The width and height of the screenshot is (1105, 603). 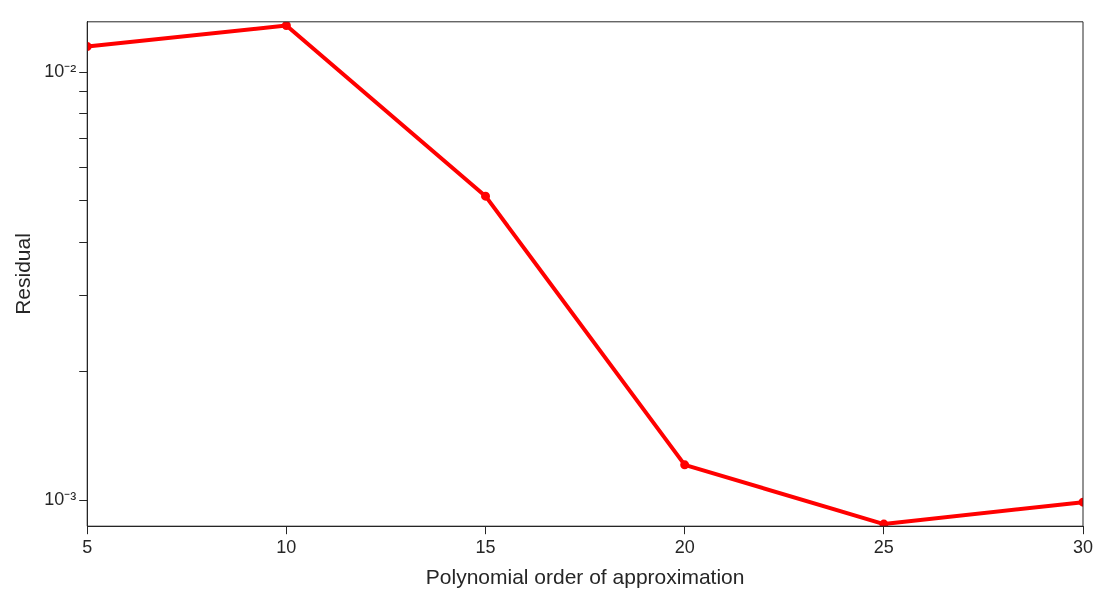 What do you see at coordinates (883, 546) in the screenshot?
I see `x-tick-label: 25` at bounding box center [883, 546].